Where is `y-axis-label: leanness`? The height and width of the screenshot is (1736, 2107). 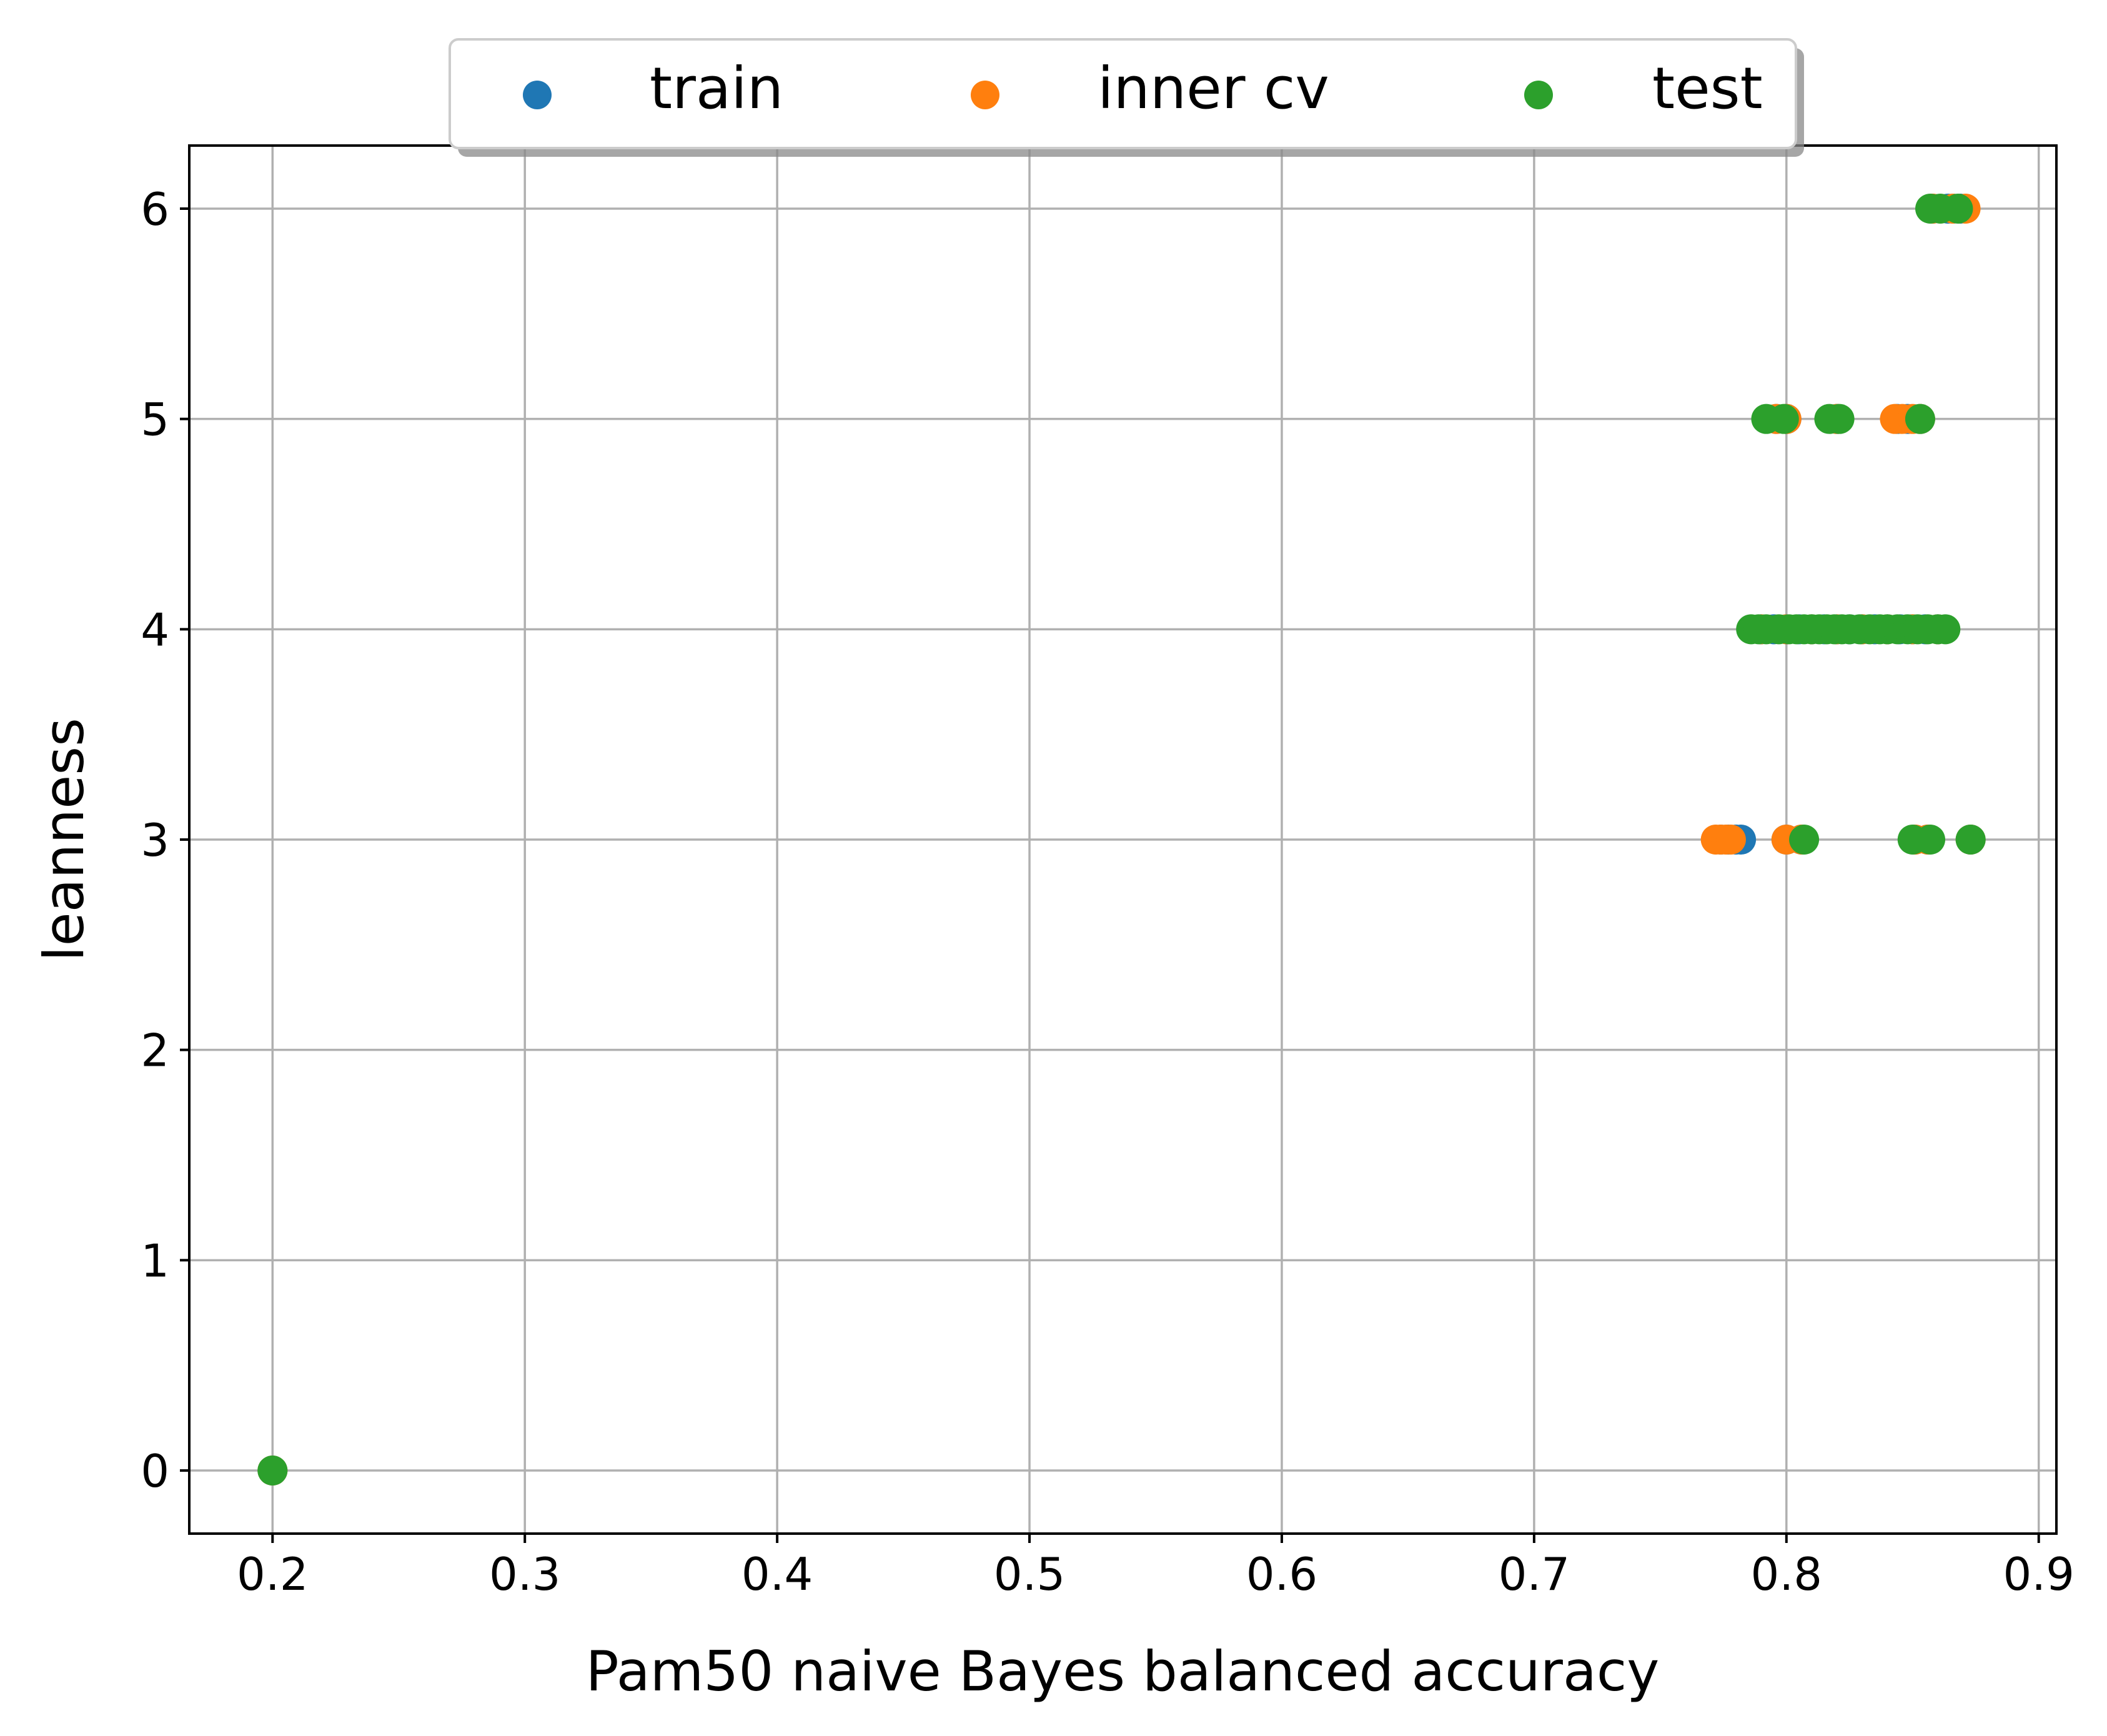
y-axis-label: leanness is located at coordinates (64, 839).